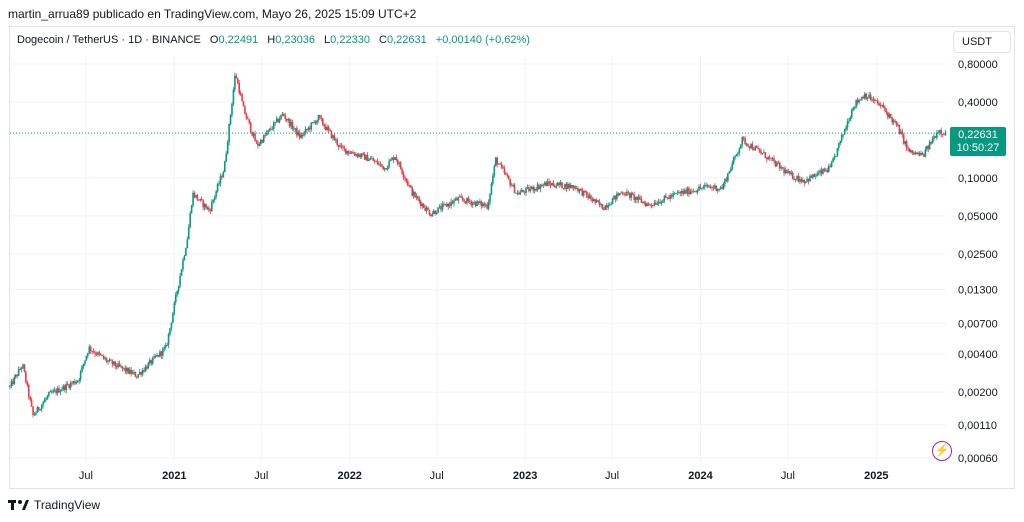 This screenshot has height=522, width=1024. Describe the element at coordinates (350, 40) in the screenshot. I see `low-value: 0,22330` at that location.